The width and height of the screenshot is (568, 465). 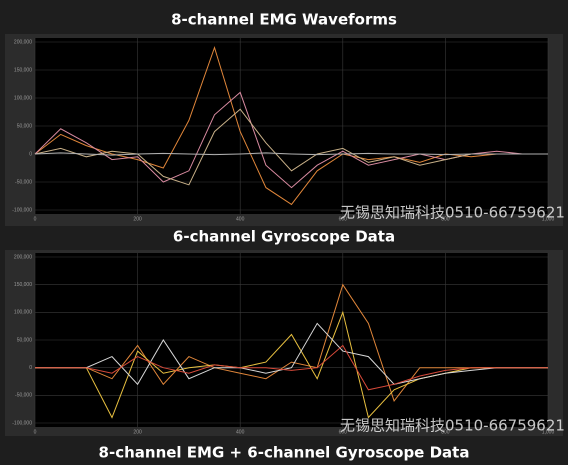 I want to click on chart-title: 6-channel Gyroscope Data, so click(x=284, y=237).